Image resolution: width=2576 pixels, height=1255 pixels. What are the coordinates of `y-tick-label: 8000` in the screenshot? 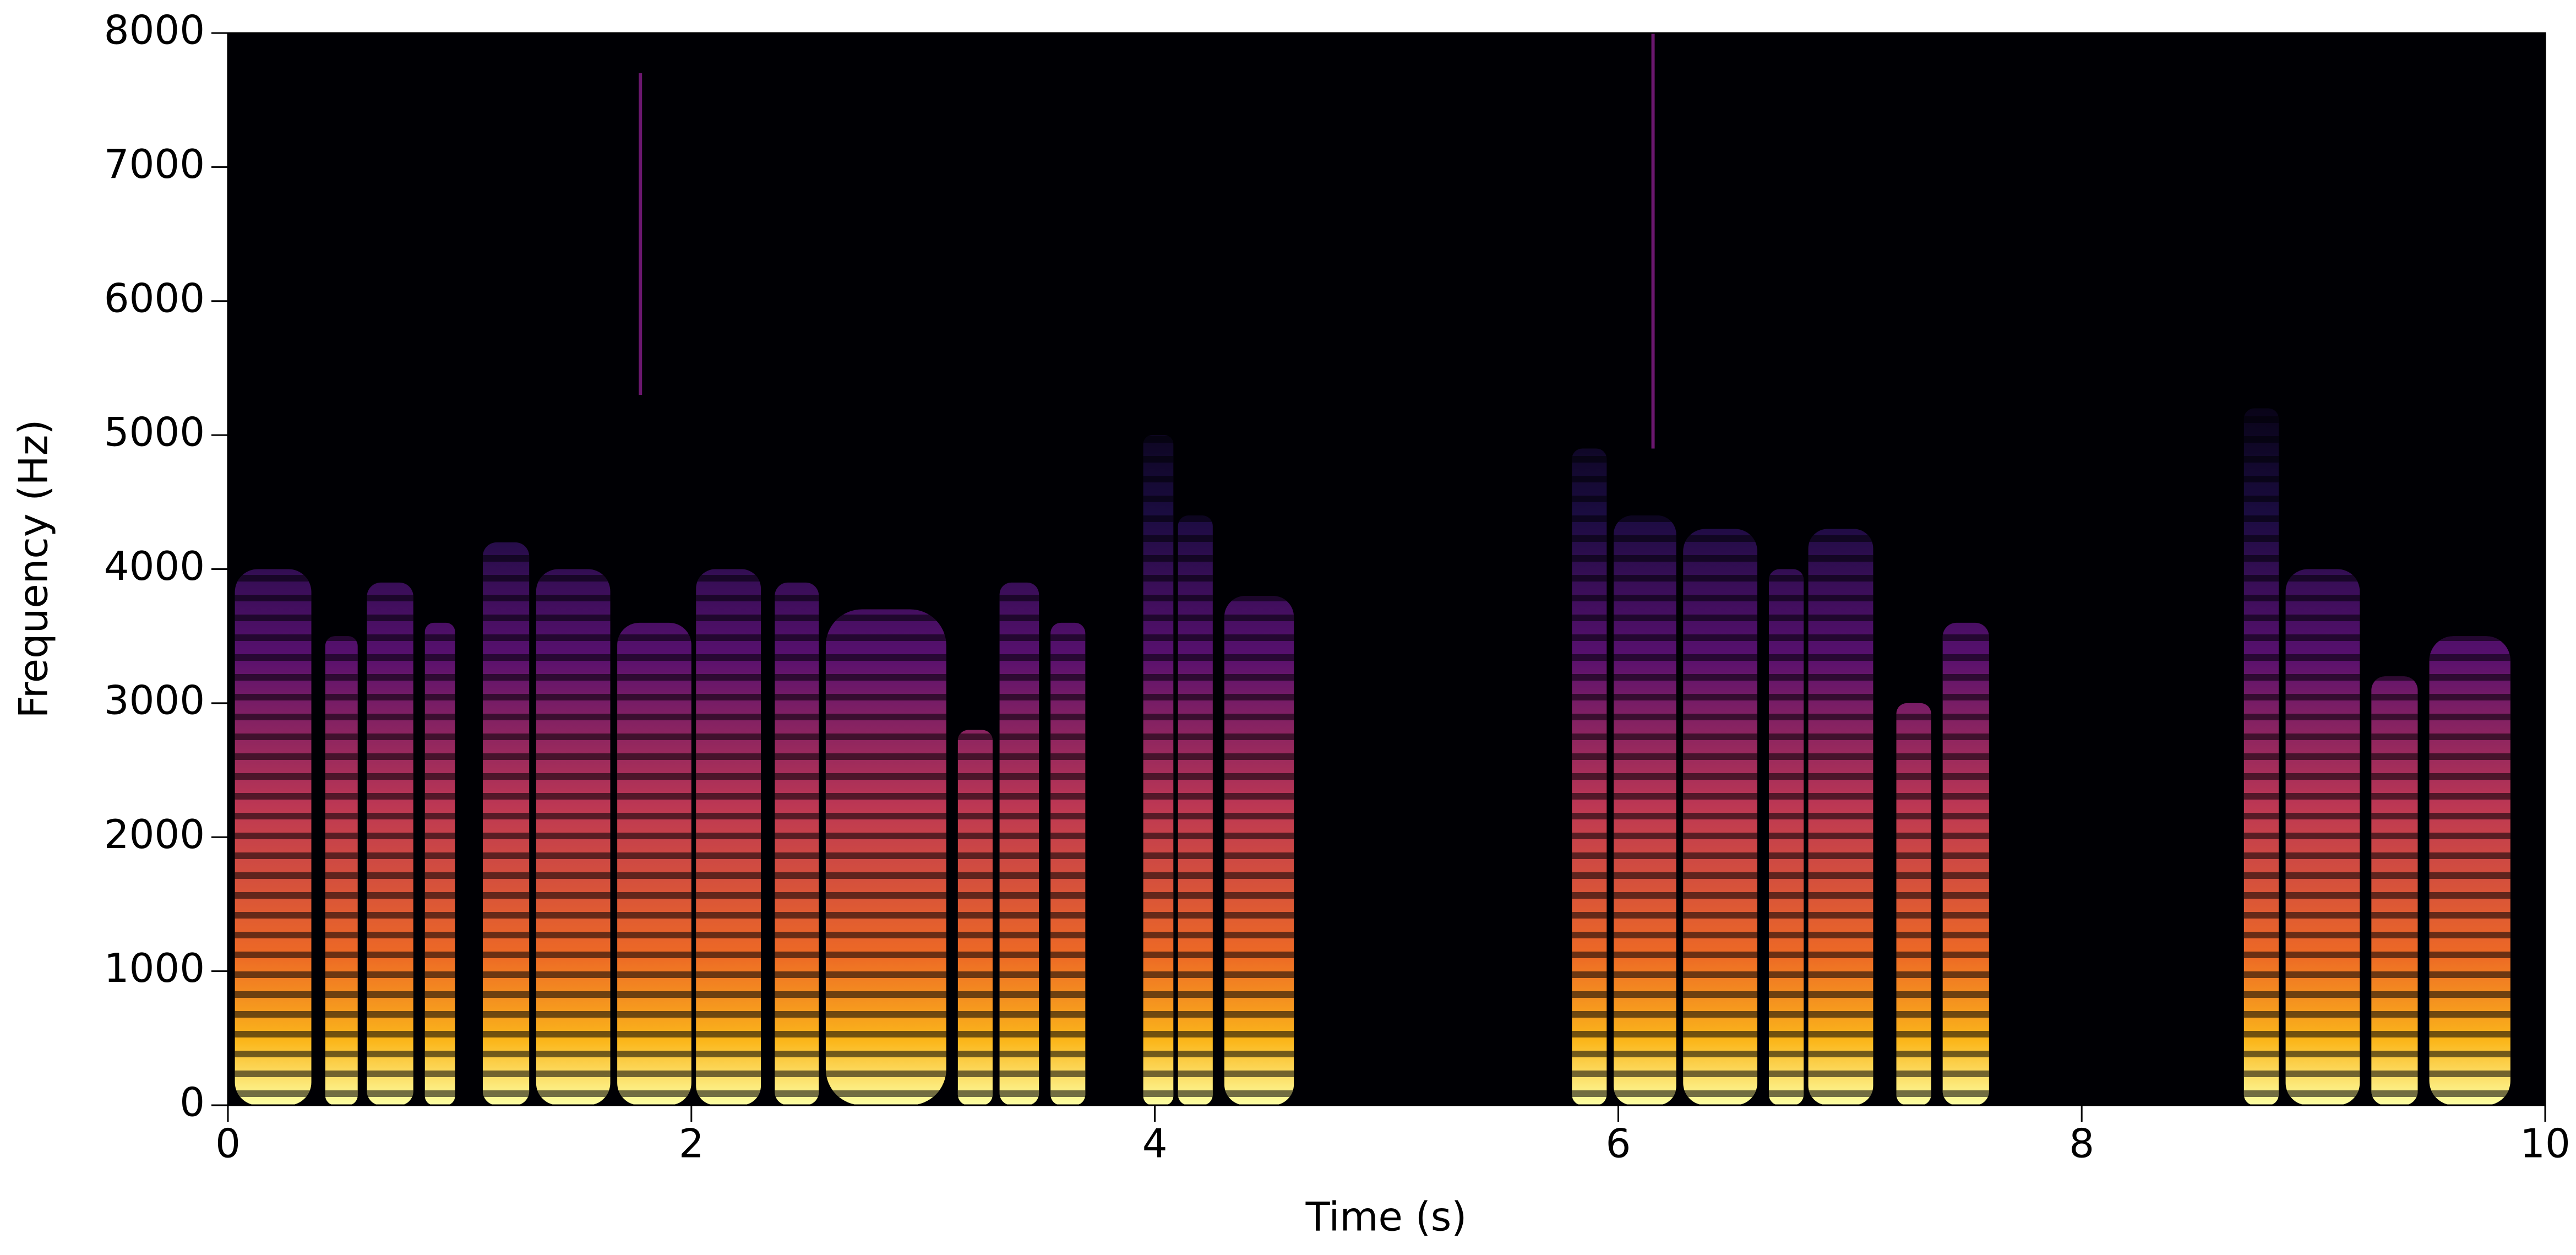 It's located at (154, 30).